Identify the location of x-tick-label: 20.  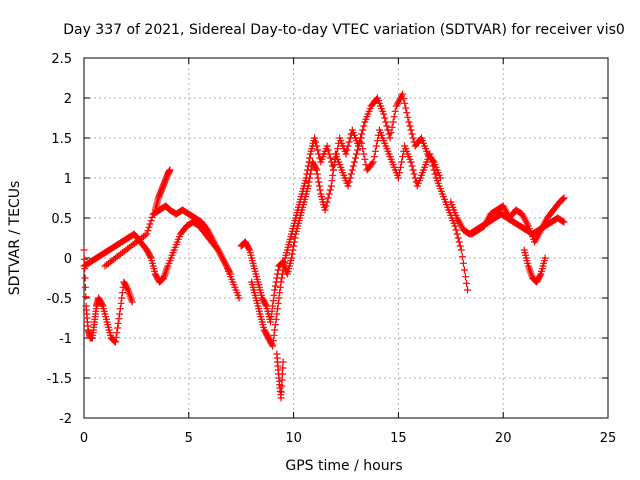
(503, 438).